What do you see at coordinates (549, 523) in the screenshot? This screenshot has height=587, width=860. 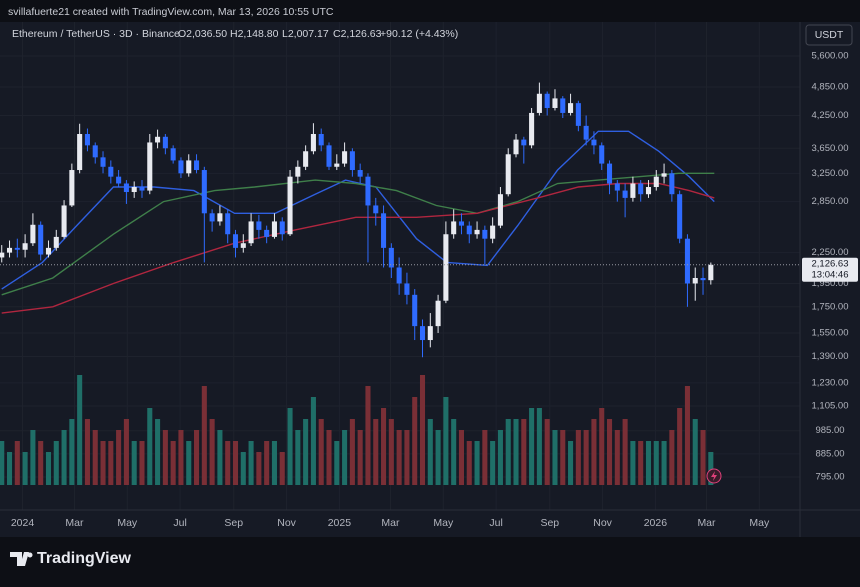 I see `x-tick-label: Sep` at bounding box center [549, 523].